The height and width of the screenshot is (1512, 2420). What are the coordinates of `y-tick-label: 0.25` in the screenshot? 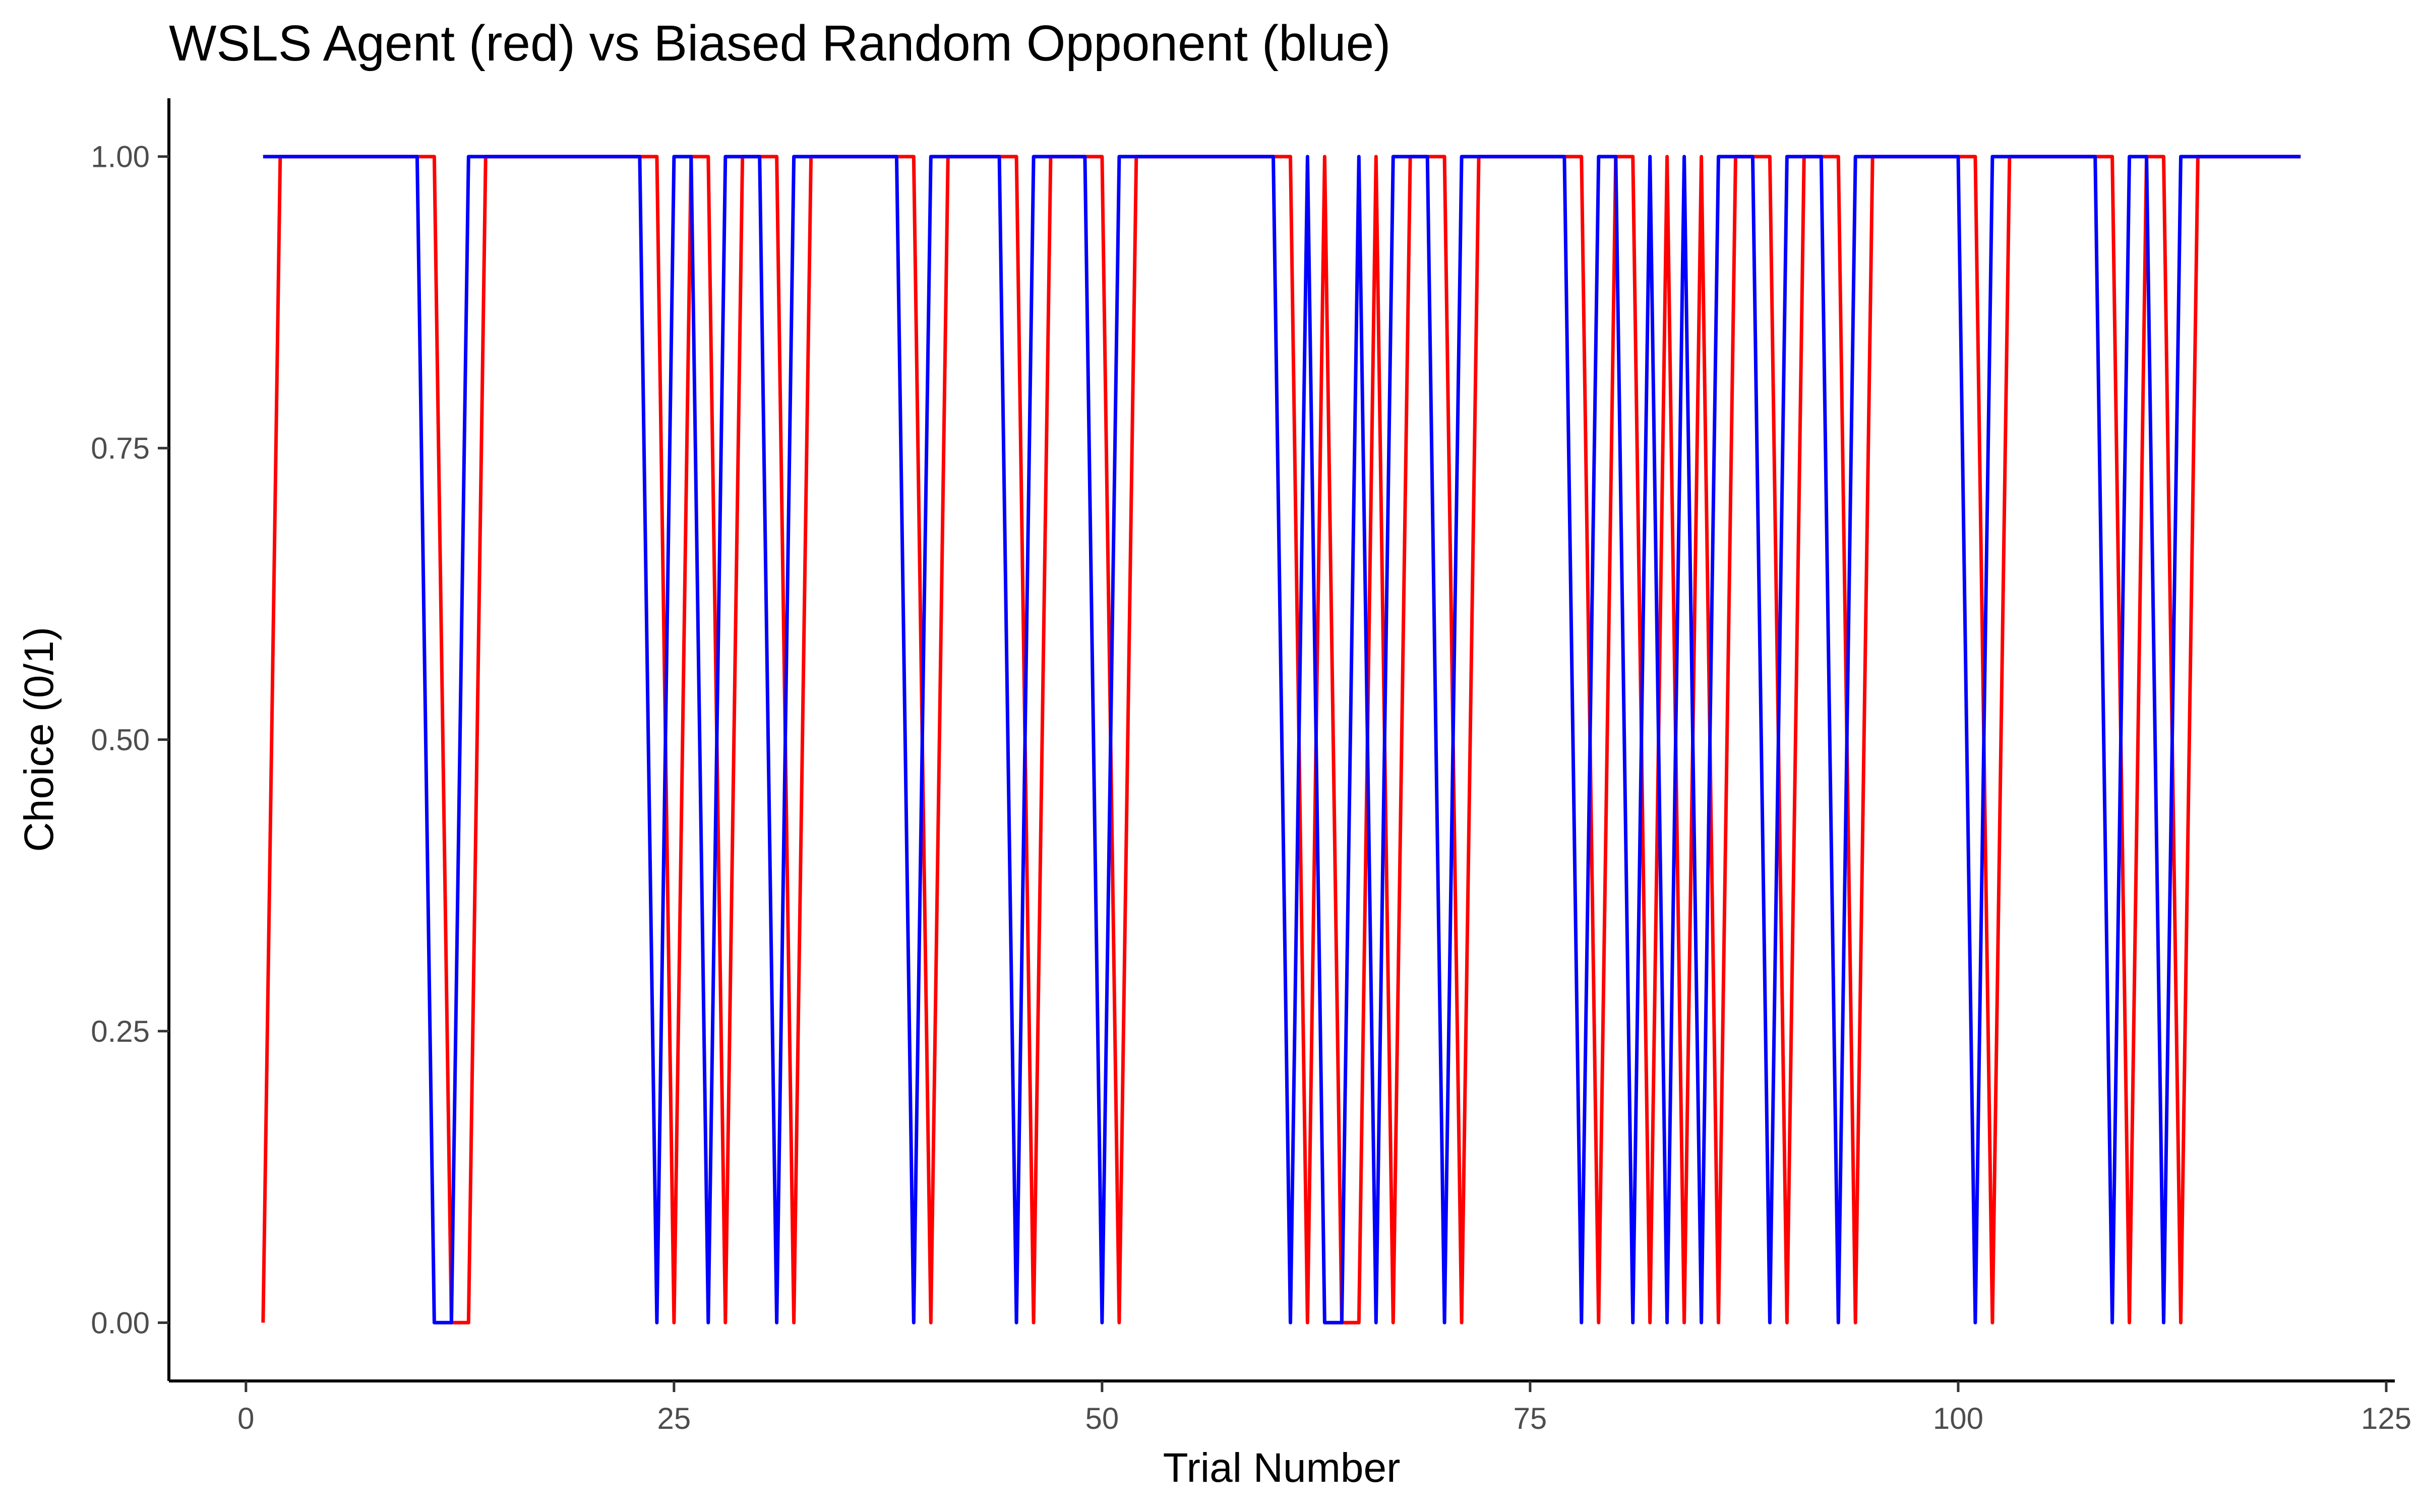 It's located at (120, 1031).